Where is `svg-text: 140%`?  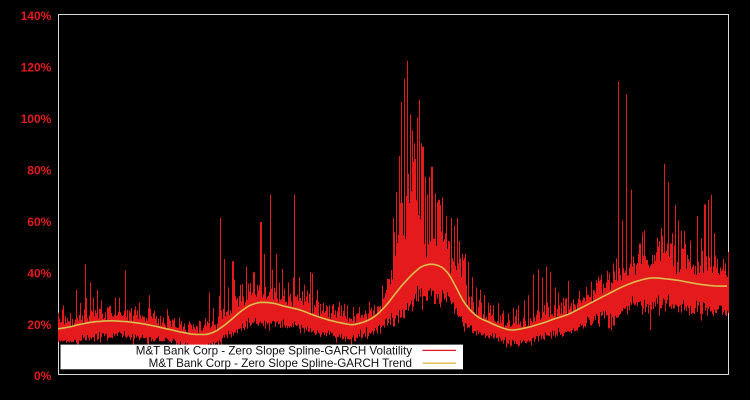
svg-text: 140% is located at coordinates (36, 16).